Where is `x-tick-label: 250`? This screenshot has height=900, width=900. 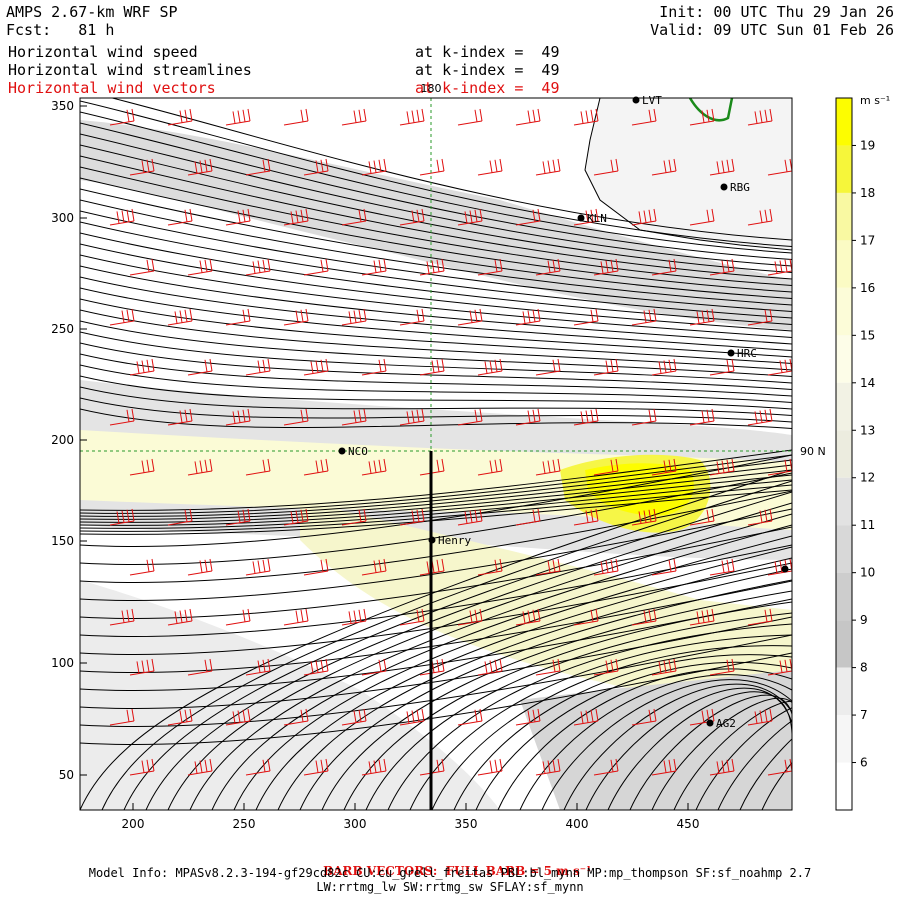 x-tick-label: 250 is located at coordinates (244, 824).